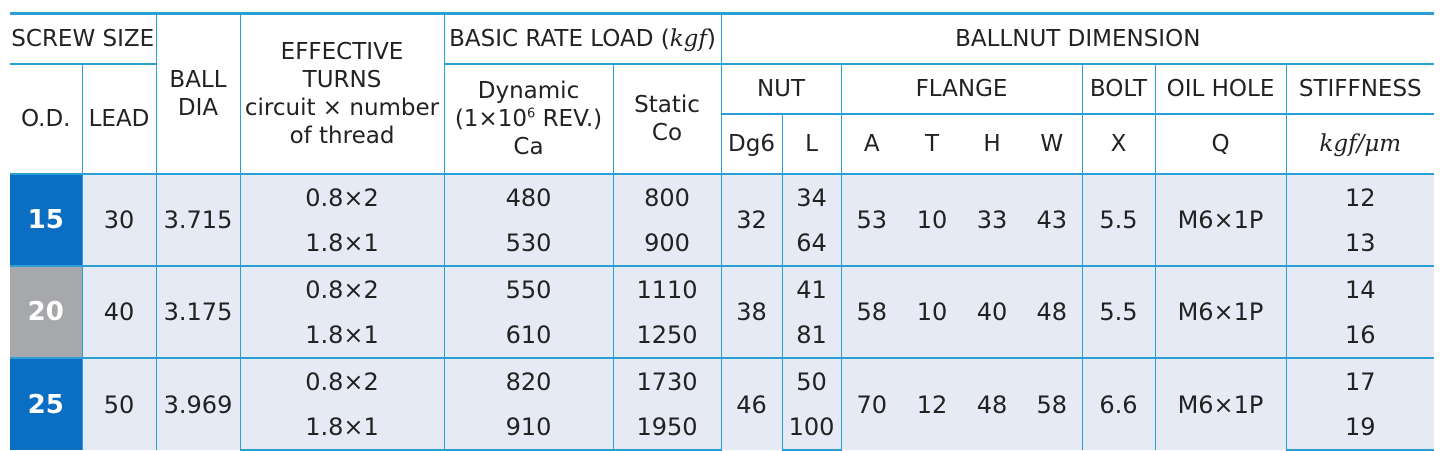  Describe the element at coordinates (932, 144) in the screenshot. I see `t-header: T` at that location.